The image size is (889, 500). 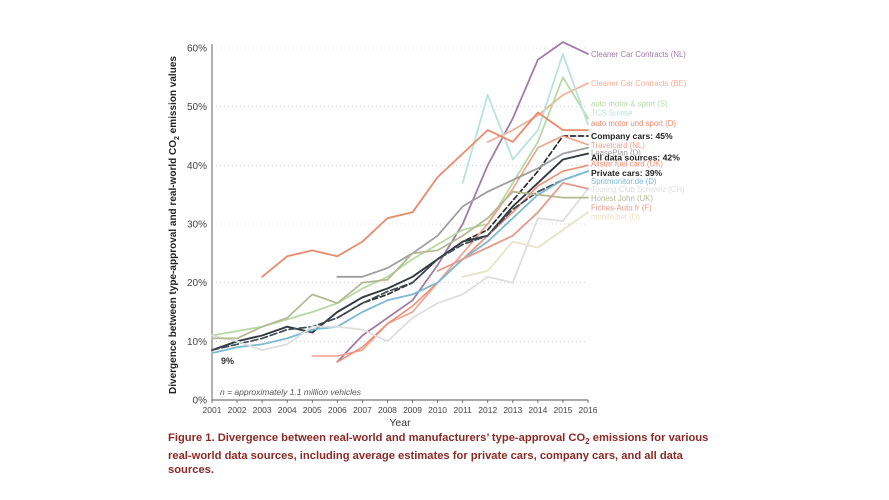 I want to click on series-label-touring-club-schweiz-ch: Touring Club Schweiz (CH), so click(x=638, y=189).